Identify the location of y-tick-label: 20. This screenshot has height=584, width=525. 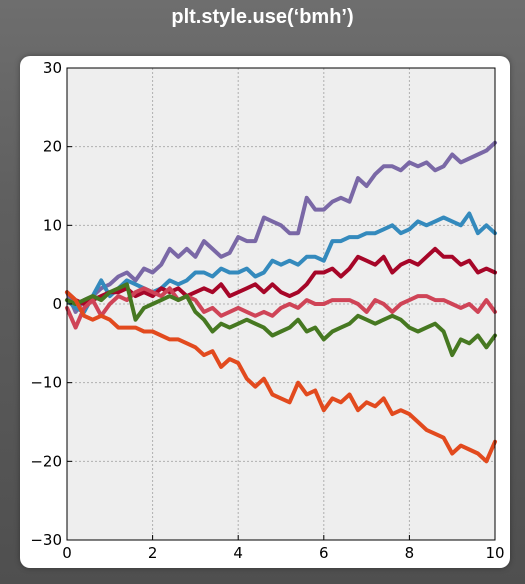
(52, 147).